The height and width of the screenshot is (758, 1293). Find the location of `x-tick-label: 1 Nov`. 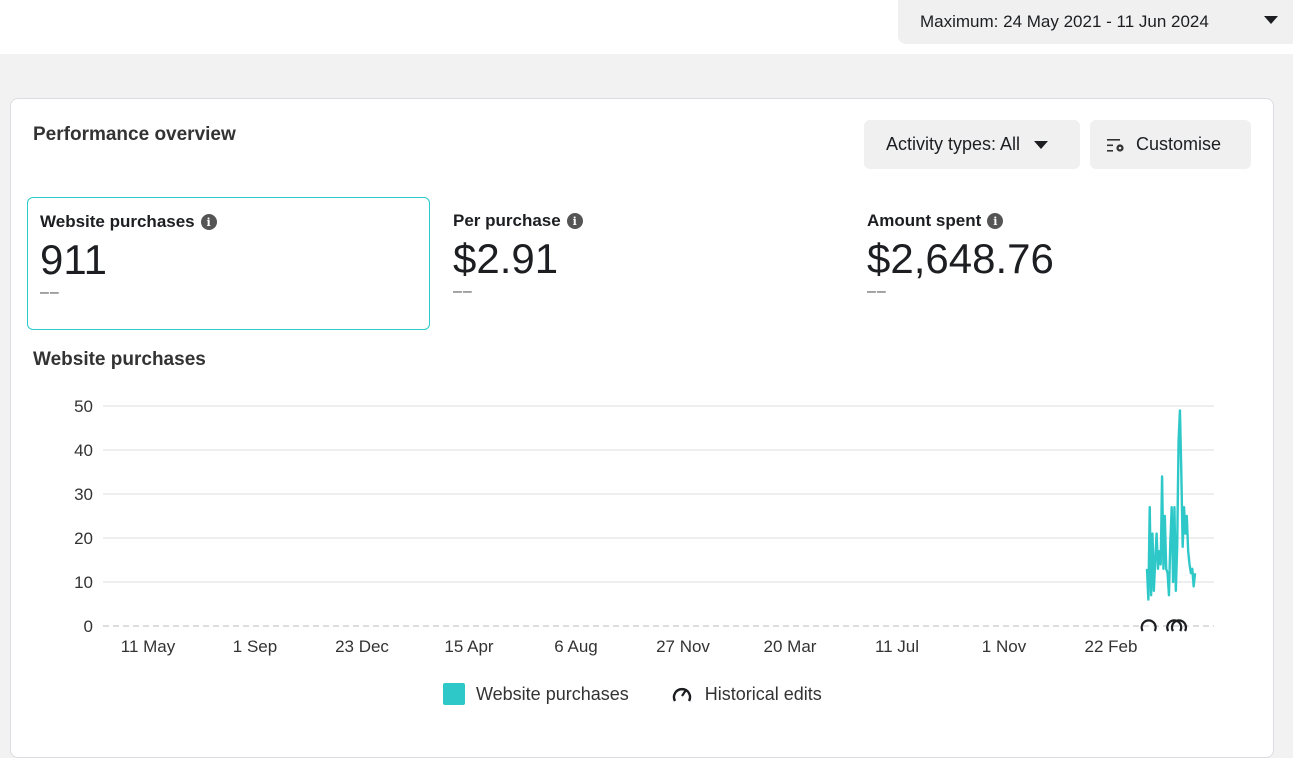

x-tick-label: 1 Nov is located at coordinates (1004, 646).